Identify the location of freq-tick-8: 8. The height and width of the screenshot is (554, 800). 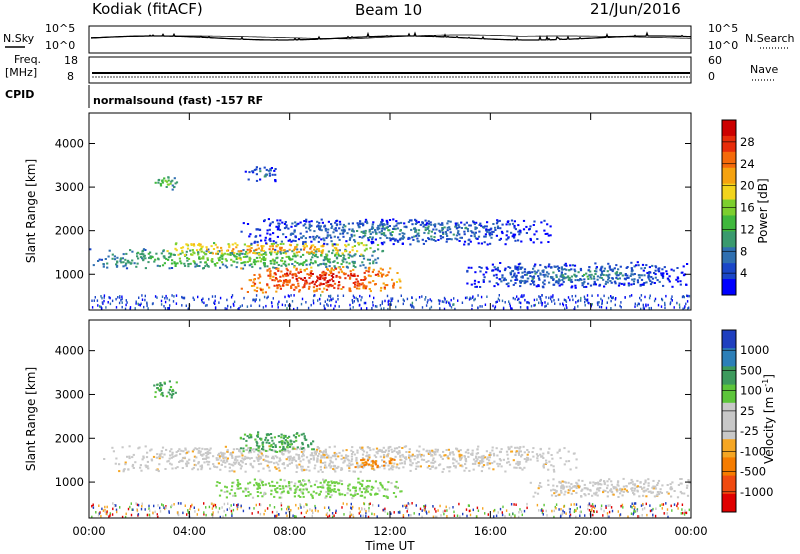
(70, 76).